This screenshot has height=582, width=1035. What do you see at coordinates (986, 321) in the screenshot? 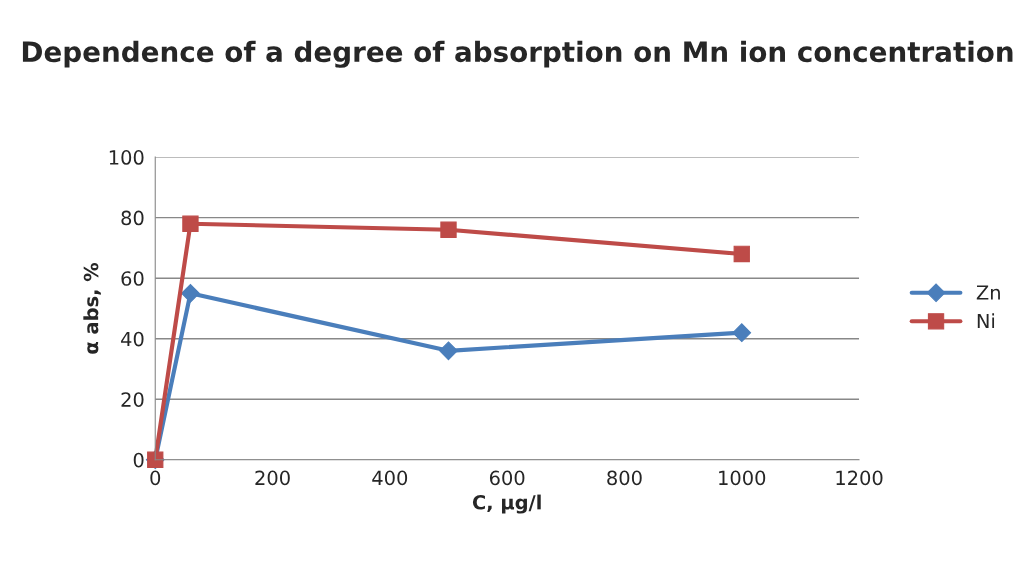
I see `legend-label: Ni` at bounding box center [986, 321].